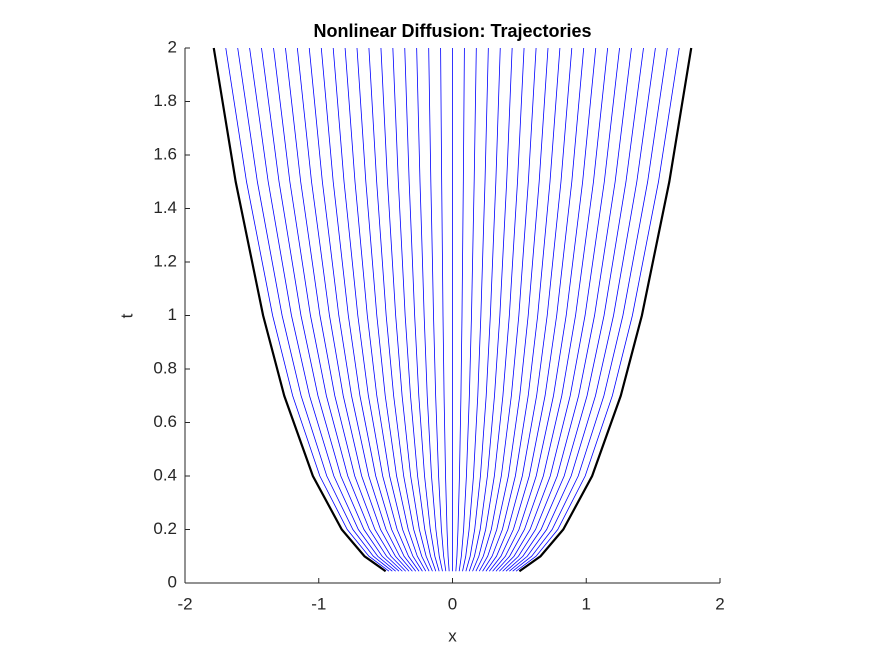 The height and width of the screenshot is (656, 875). What do you see at coordinates (165, 153) in the screenshot?
I see `y-tick-label: 1.6` at bounding box center [165, 153].